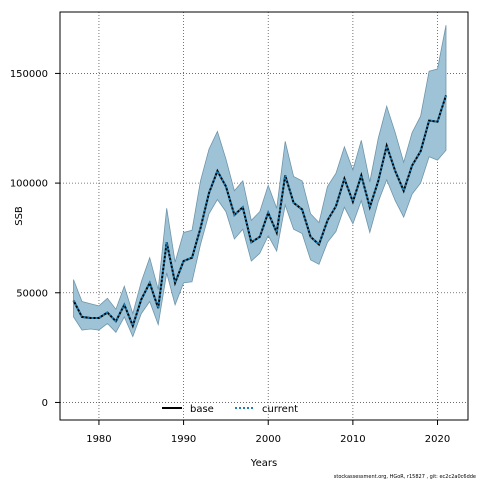  Describe the element at coordinates (98, 439) in the screenshot. I see `x-tick-label: 1980` at that location.